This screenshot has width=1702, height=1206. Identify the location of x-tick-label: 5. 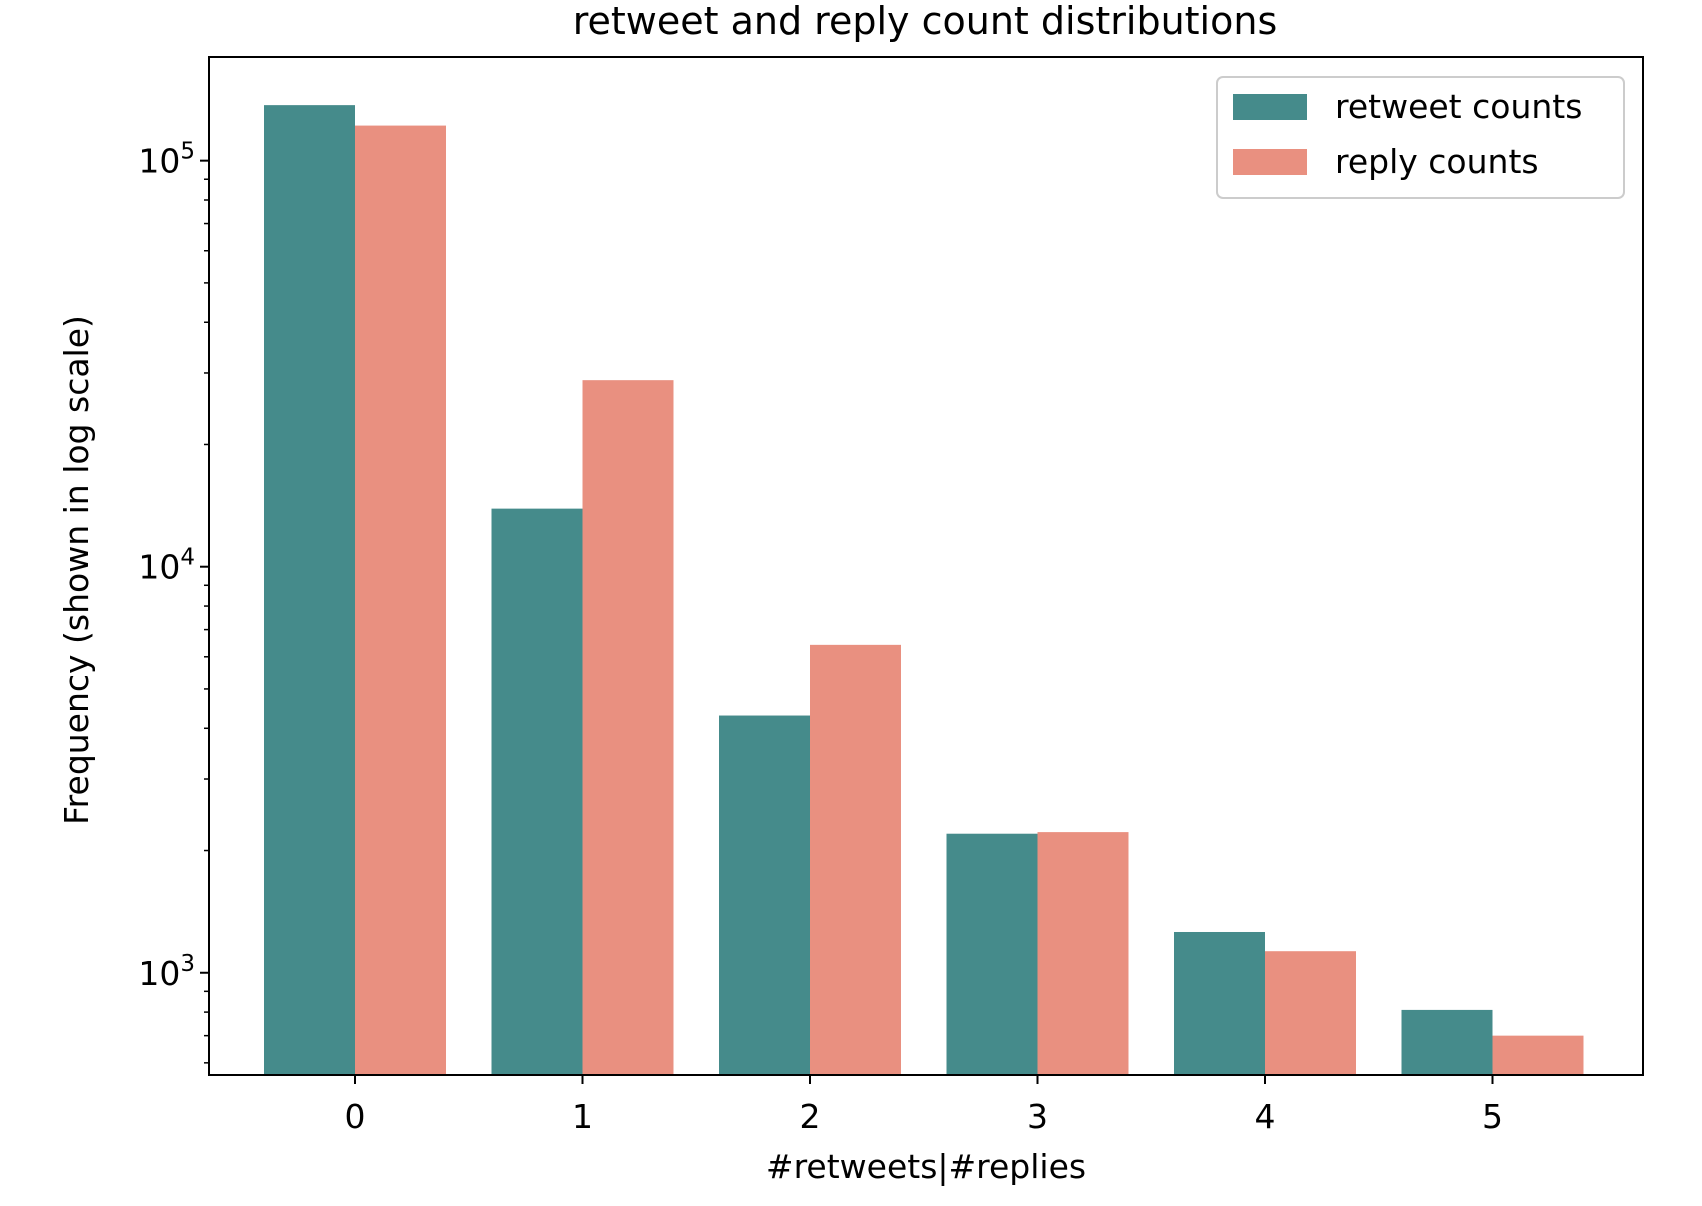
(1492, 1116).